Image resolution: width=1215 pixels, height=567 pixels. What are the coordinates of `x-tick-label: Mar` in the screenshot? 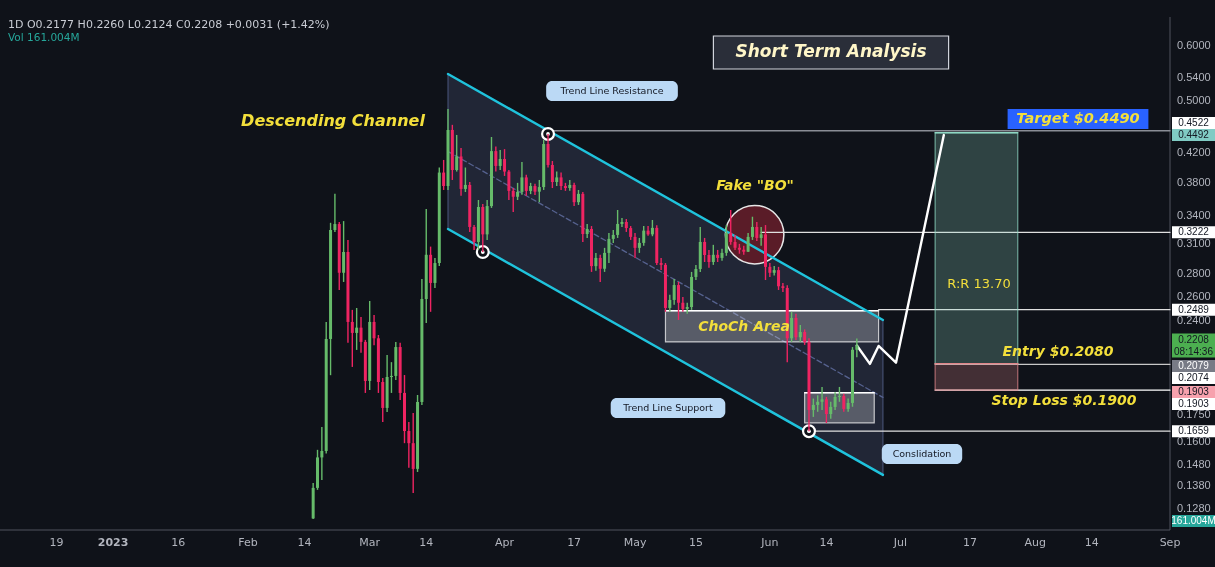 It's located at (370, 542).